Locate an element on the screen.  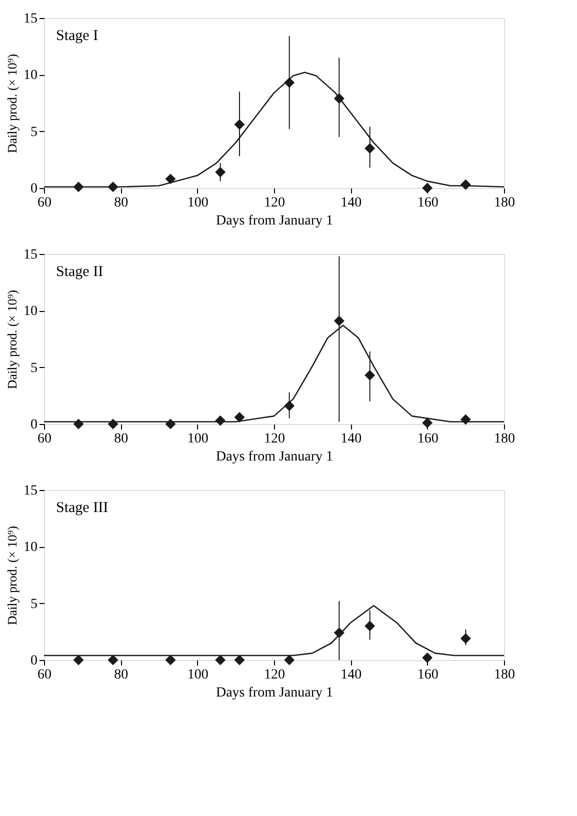
text: Stage II is located at coordinates (80, 272).